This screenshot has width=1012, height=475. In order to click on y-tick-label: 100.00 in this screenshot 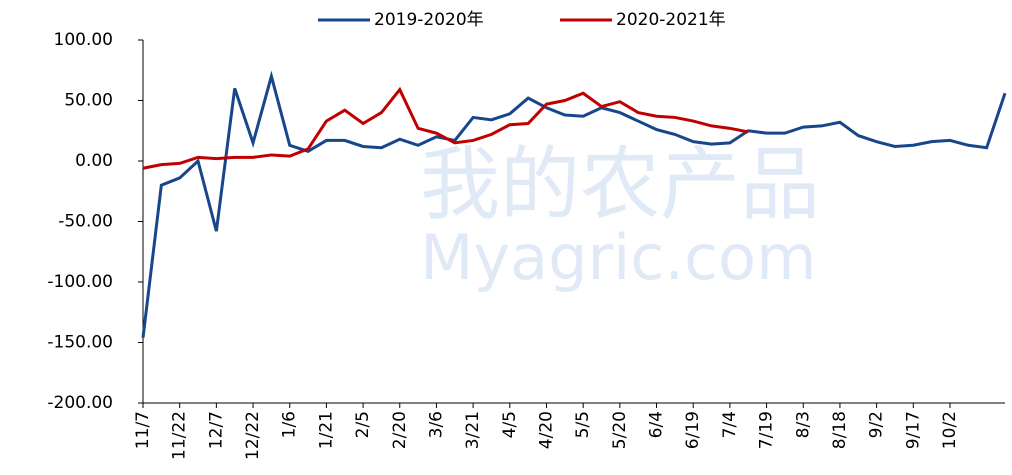, I will do `click(83, 40)`.